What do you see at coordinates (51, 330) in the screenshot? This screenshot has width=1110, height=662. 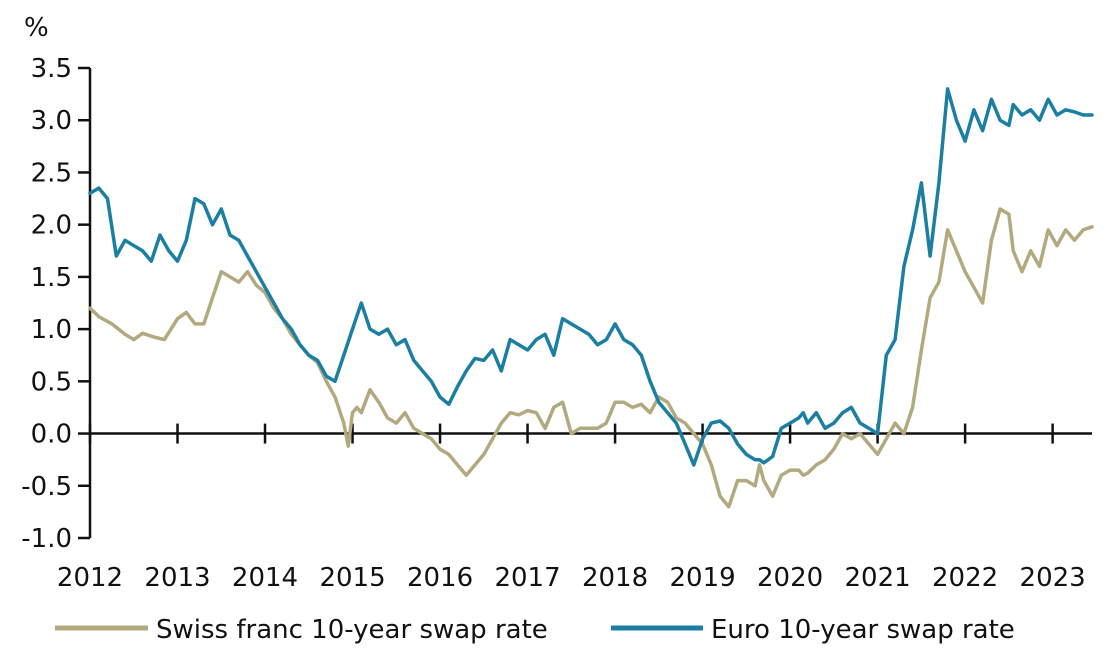 I see `y-tick-label: 1.0` at bounding box center [51, 330].